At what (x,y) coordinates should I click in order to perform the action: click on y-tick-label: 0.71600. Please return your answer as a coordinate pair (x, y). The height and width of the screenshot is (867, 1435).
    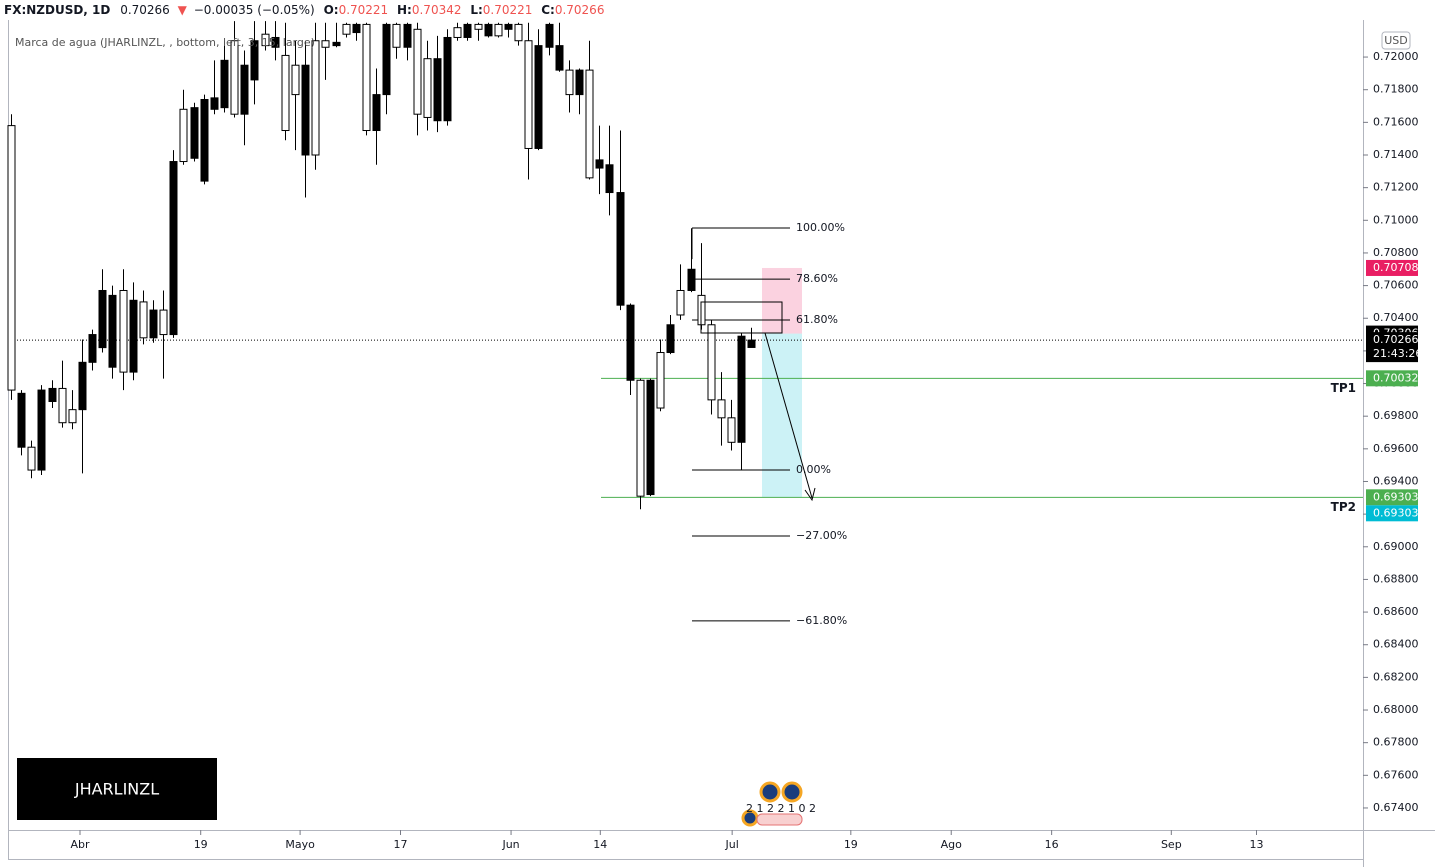
    Looking at the image, I should click on (1396, 121).